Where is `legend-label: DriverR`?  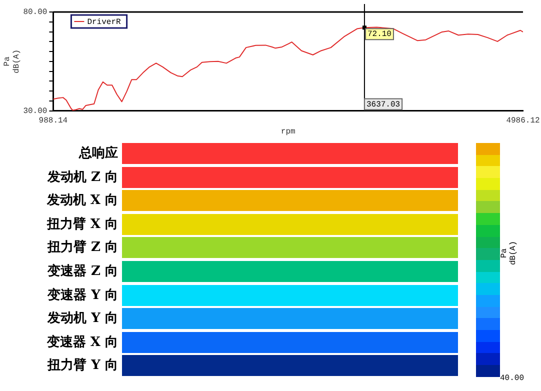 legend-label: DriverR is located at coordinates (104, 23).